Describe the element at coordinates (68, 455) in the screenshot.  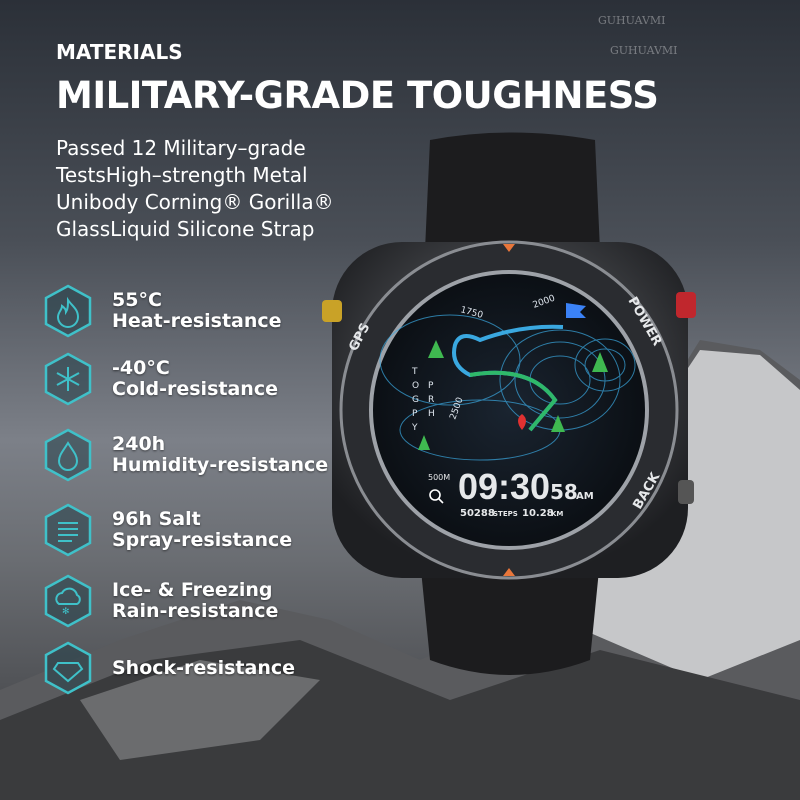
I see `water-drop-icon` at that location.